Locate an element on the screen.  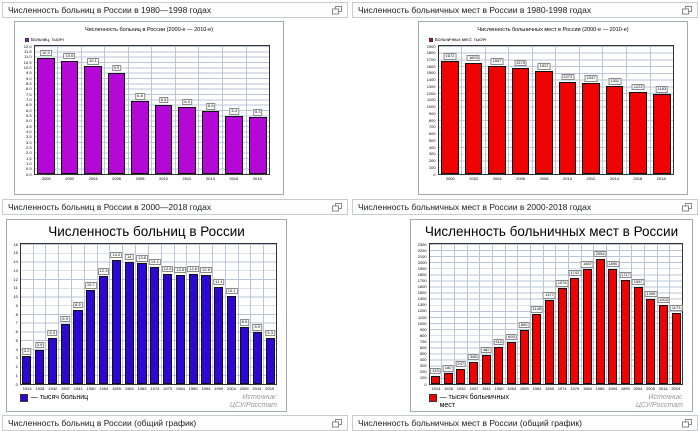
y-tick-label: 3 is located at coordinates (16, 358).